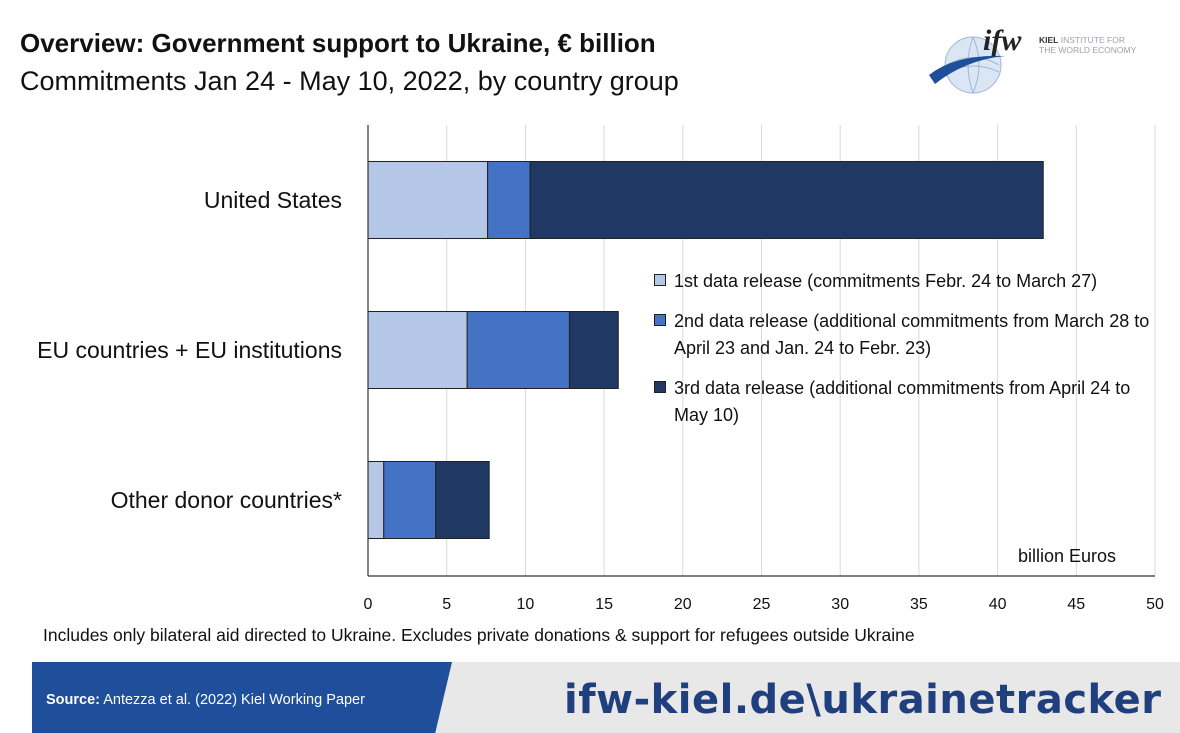  Describe the element at coordinates (526, 604) in the screenshot. I see `x-tick-label-10: 10` at that location.